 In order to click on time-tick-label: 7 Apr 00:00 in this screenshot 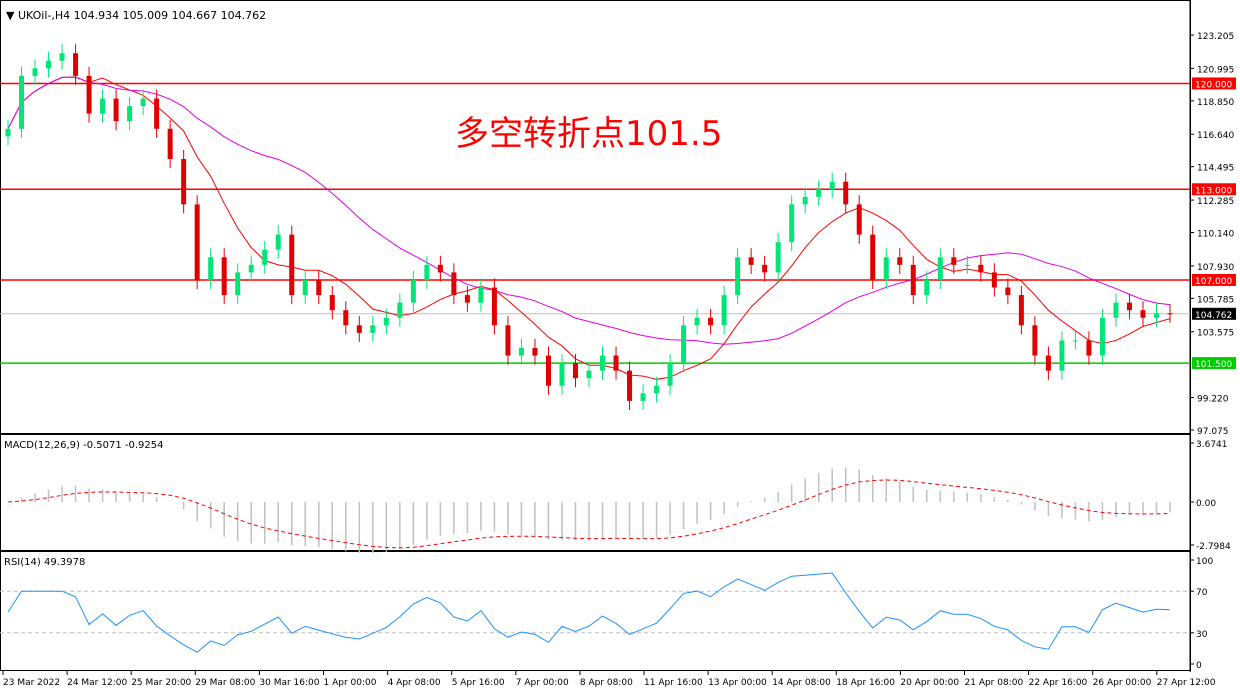, I will do `click(542, 683)`.